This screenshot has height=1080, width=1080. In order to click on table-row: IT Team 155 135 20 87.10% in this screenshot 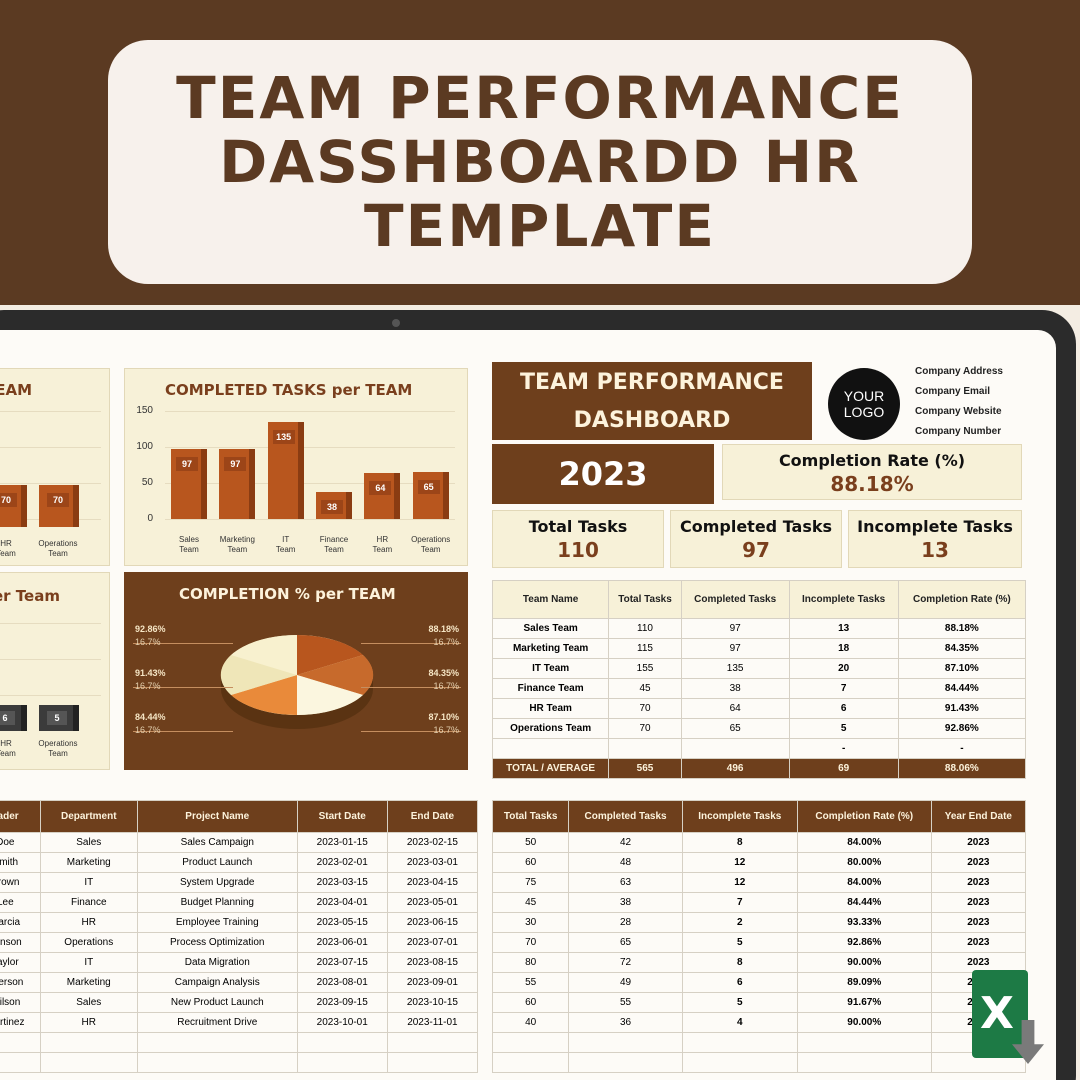, I will do `click(759, 668)`.